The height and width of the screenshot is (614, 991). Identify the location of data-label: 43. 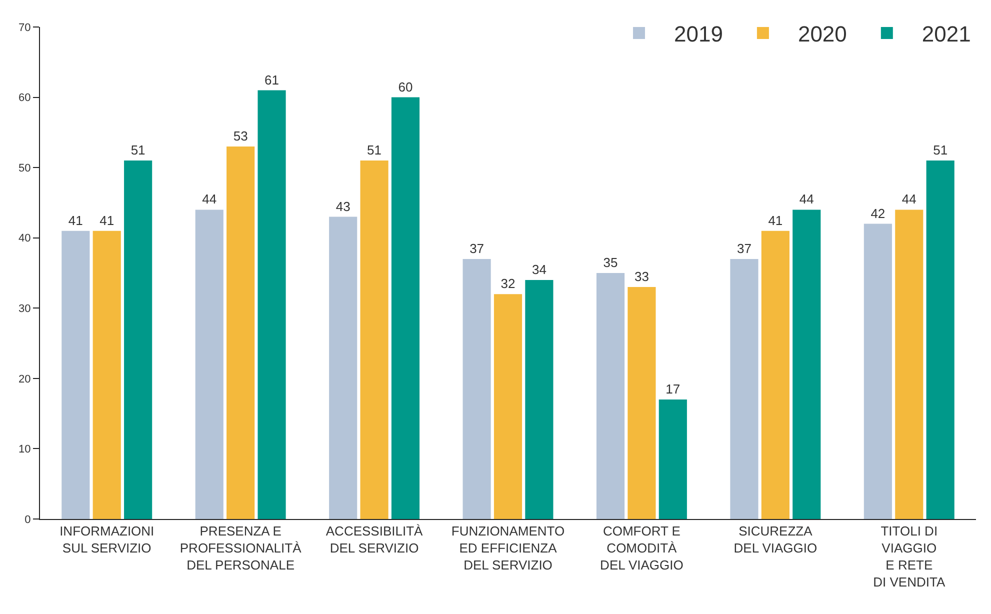
(343, 206).